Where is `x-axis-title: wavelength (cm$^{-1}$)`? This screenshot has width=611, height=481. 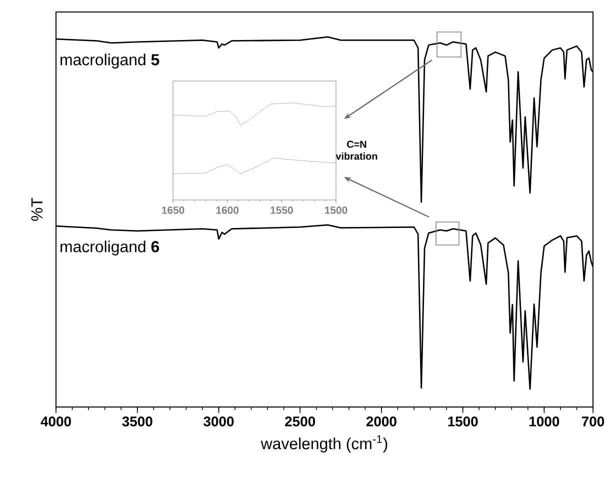
x-axis-title: wavelength (cm$^{-1}$) is located at coordinates (324, 443).